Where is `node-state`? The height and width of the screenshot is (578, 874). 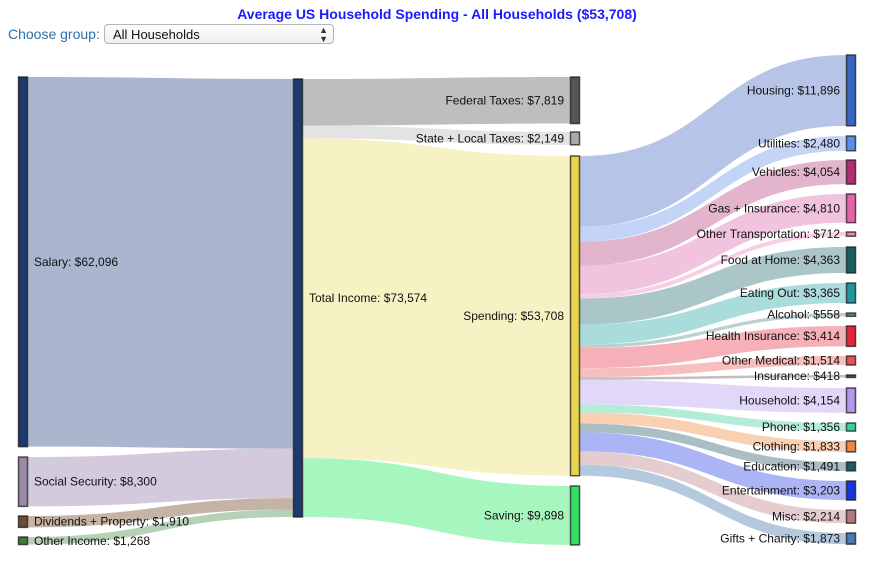 node-state is located at coordinates (575, 138).